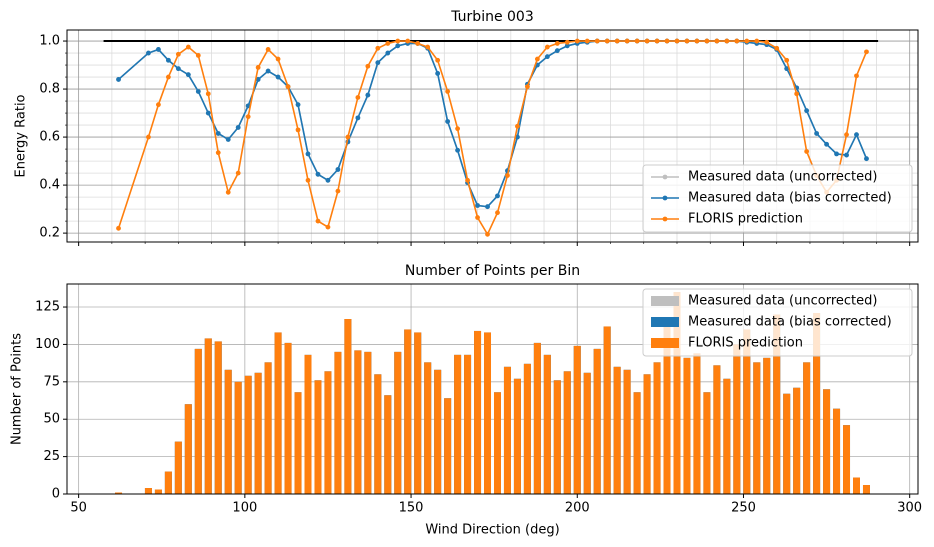 This screenshot has height=547, width=934. I want to click on y-tick-label: 0.2, so click(49, 233).